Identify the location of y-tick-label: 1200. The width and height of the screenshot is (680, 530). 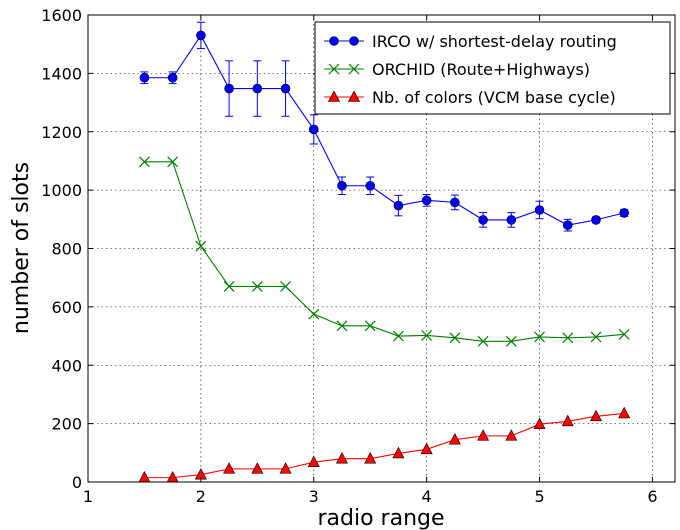
(61, 132).